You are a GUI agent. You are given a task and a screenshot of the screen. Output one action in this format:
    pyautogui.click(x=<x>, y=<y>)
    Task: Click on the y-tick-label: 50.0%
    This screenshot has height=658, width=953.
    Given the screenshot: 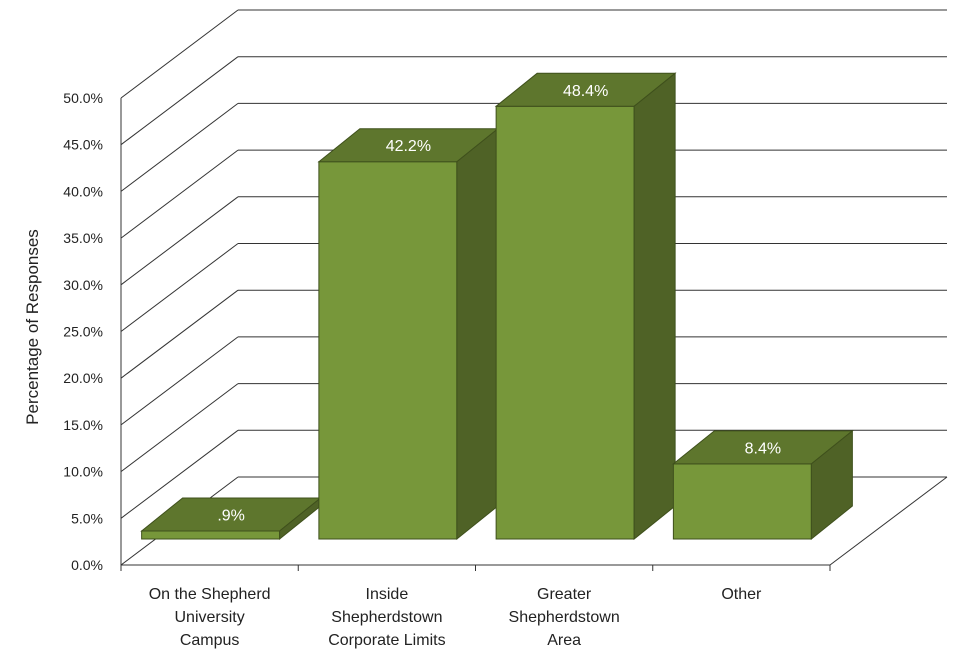 What is the action you would take?
    pyautogui.click(x=83, y=98)
    